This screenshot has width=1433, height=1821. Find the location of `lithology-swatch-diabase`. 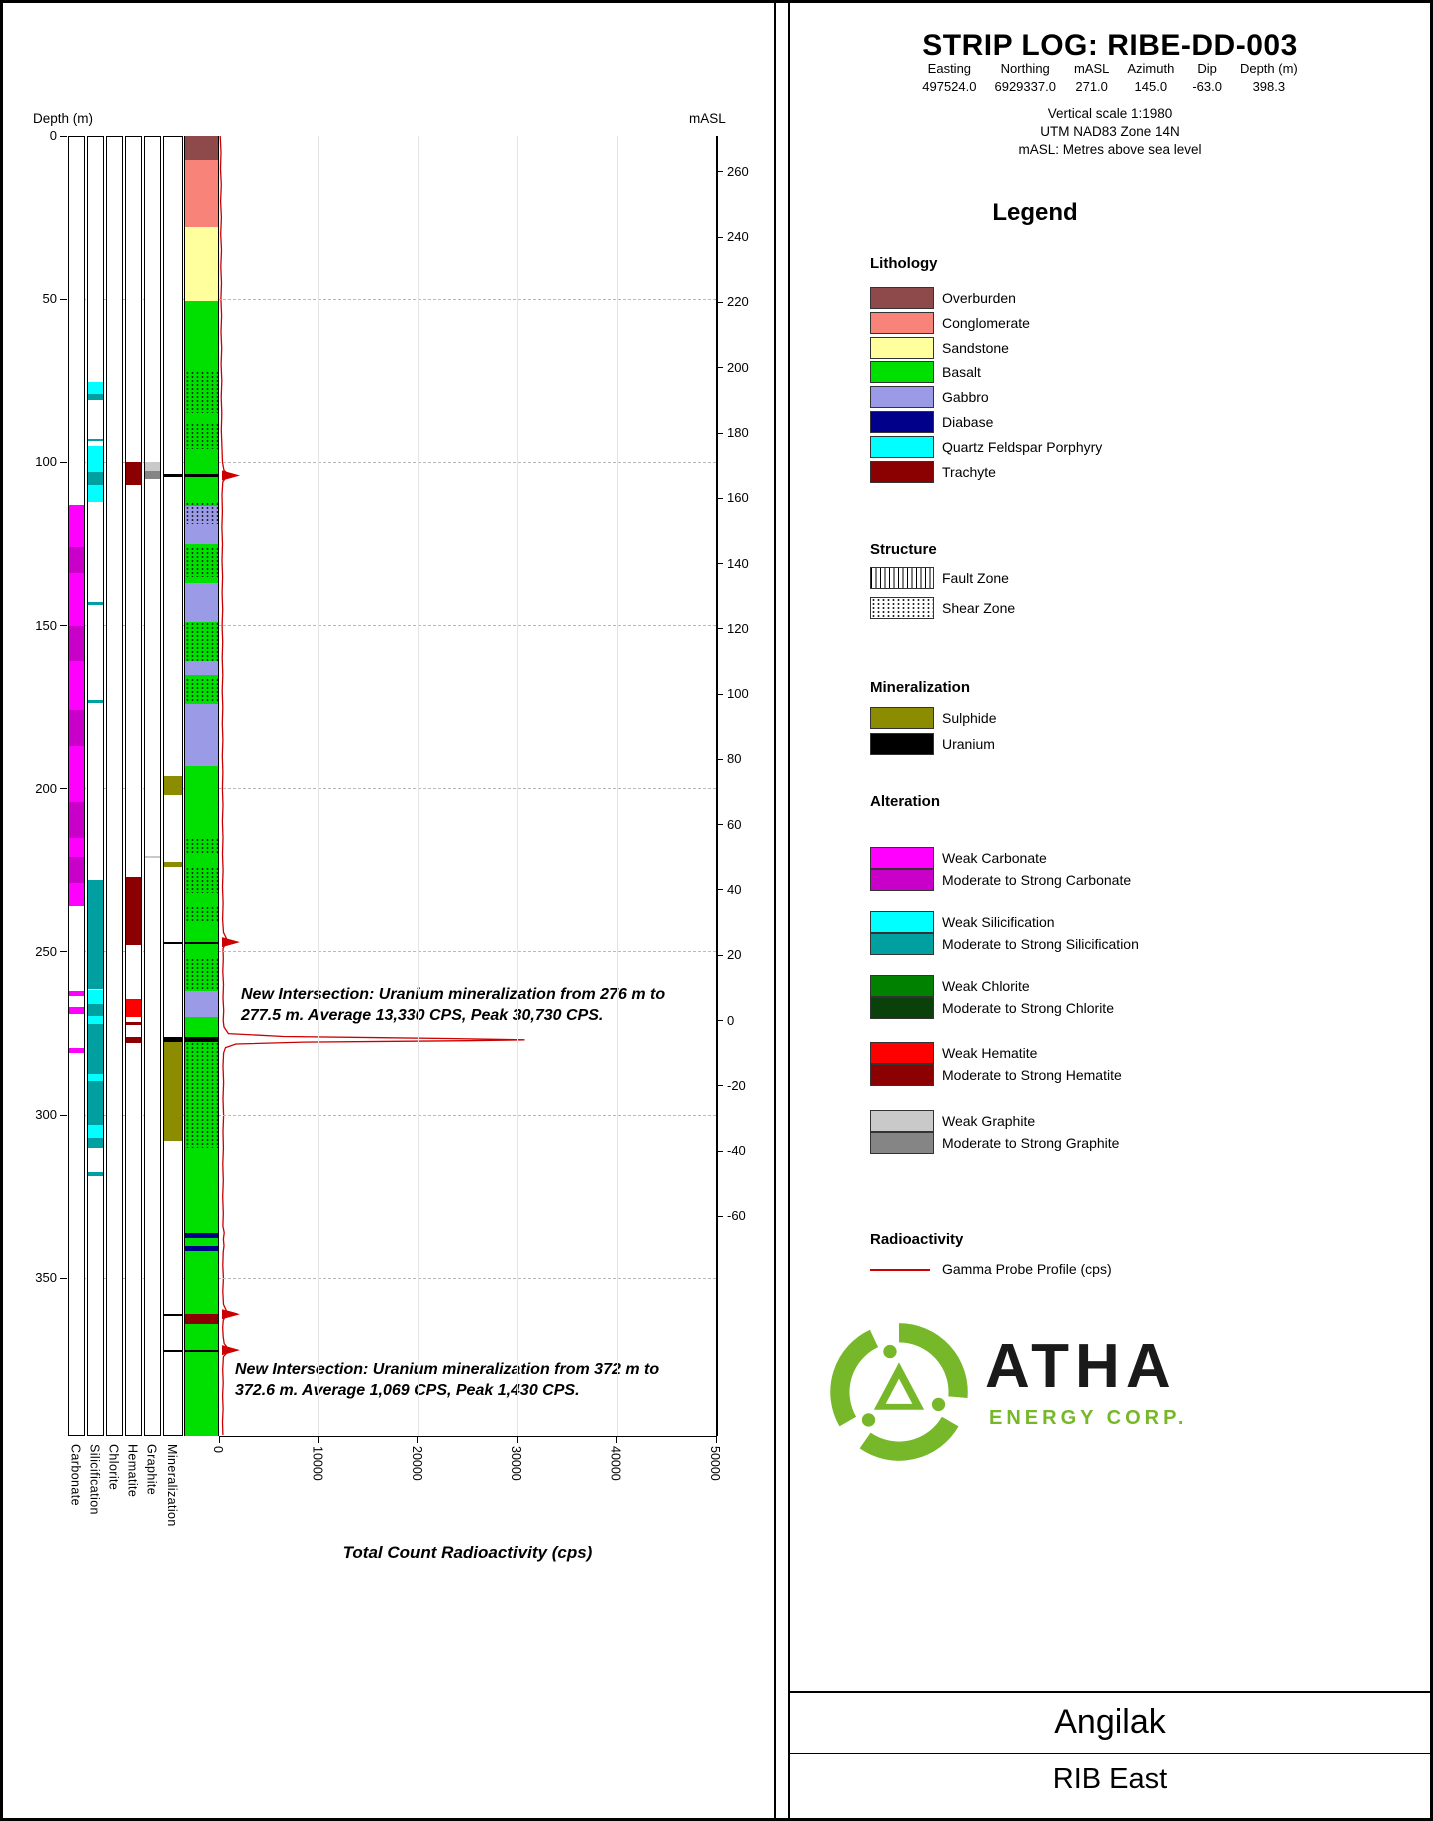

lithology-swatch-diabase is located at coordinates (902, 422).